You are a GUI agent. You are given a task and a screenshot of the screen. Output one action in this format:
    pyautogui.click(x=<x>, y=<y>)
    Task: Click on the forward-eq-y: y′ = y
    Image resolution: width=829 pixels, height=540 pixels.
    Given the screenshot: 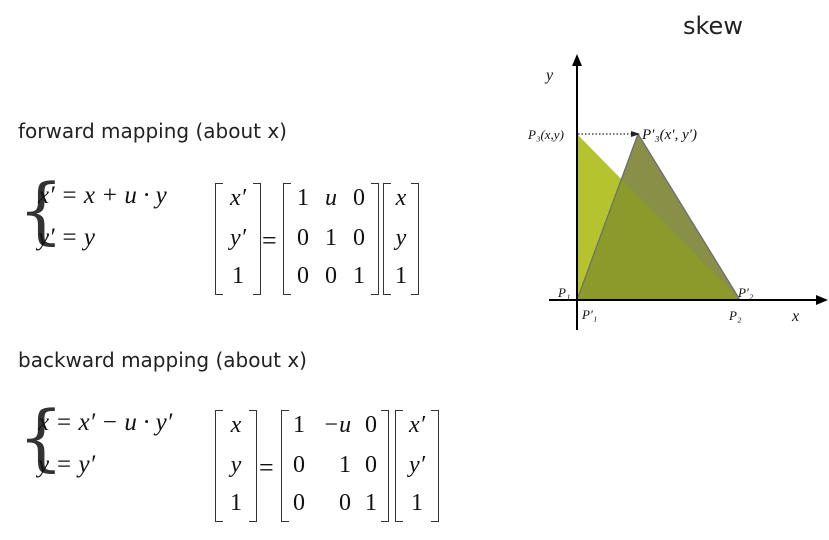 What is the action you would take?
    pyautogui.click(x=67, y=237)
    